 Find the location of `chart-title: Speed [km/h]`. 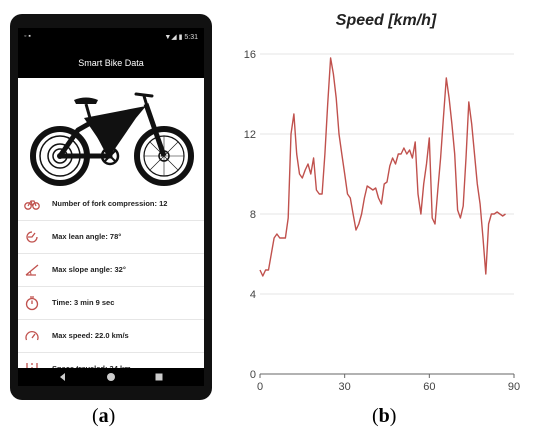

chart-title: Speed [km/h] is located at coordinates (386, 20).